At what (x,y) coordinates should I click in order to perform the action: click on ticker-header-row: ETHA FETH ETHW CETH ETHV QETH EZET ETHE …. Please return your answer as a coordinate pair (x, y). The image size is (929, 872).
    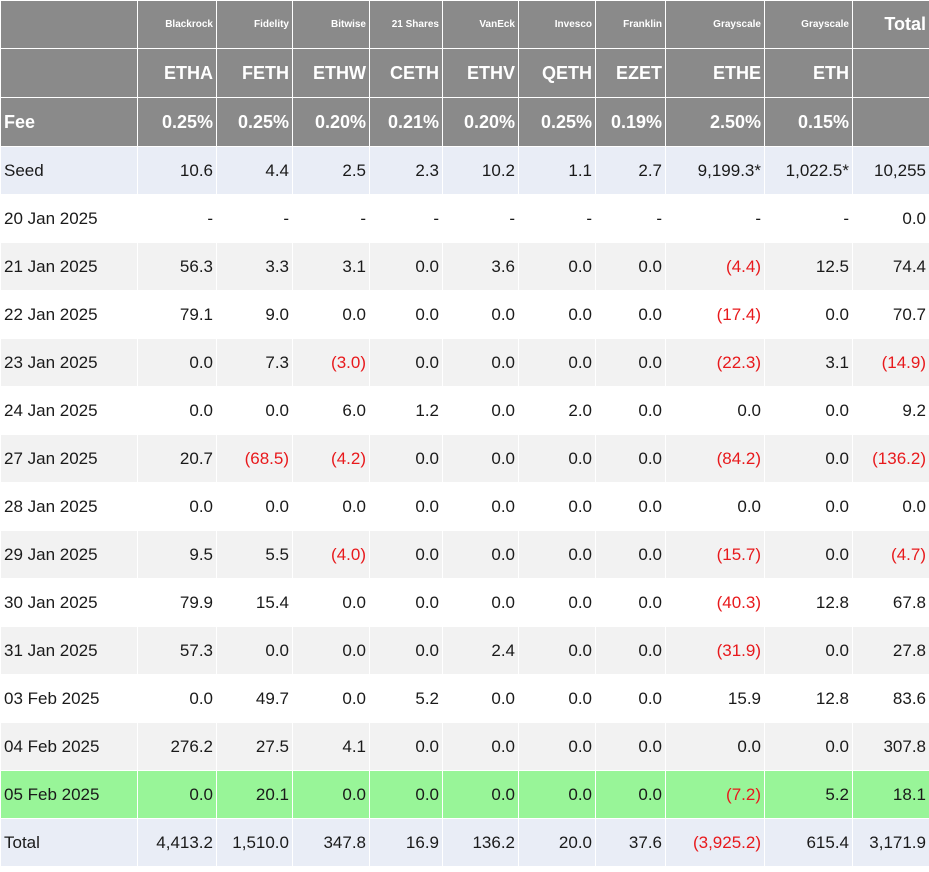
    Looking at the image, I should click on (464, 73).